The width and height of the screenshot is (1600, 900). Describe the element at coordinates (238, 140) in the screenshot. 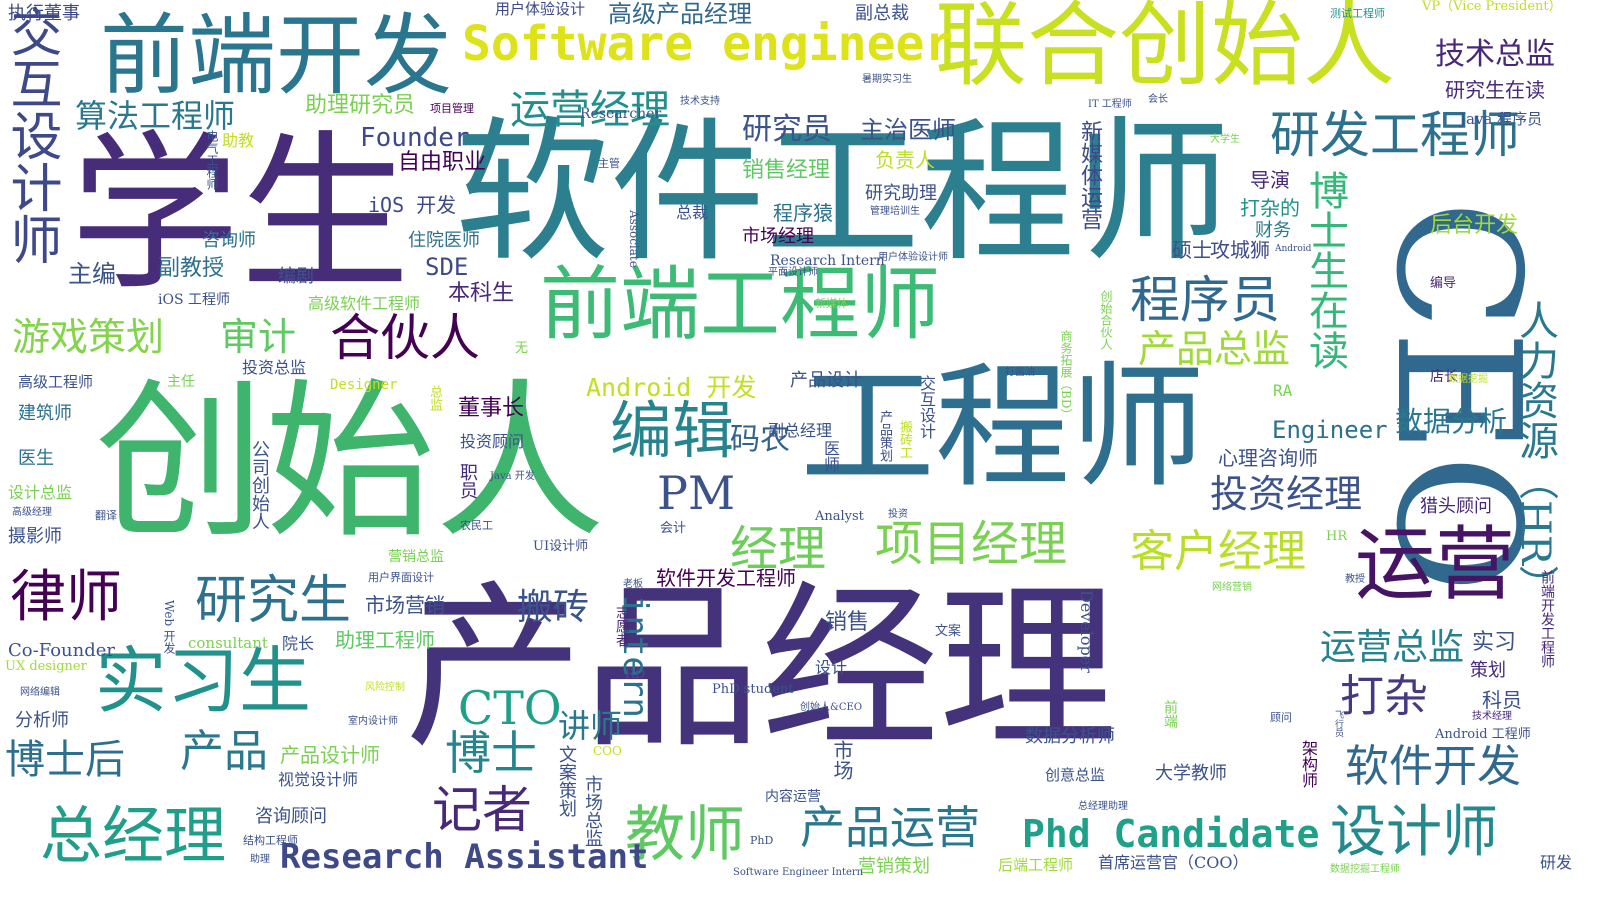

I see `word-teaching-assistant: 助教` at that location.